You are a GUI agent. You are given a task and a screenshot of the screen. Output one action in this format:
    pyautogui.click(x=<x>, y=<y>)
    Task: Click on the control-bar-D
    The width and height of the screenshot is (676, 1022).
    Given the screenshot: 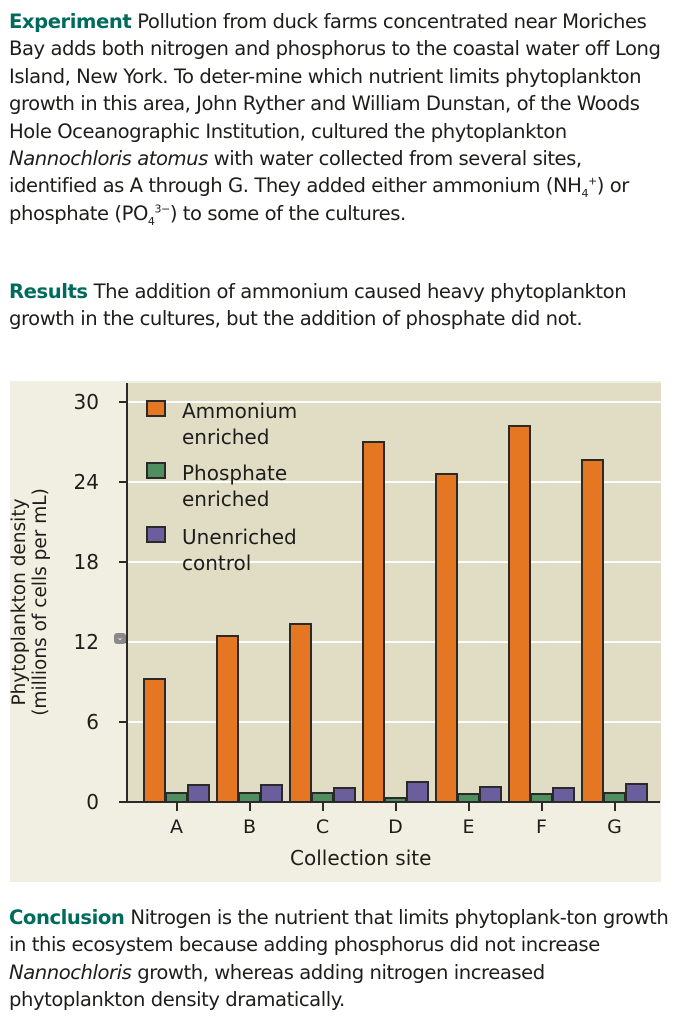 What is the action you would take?
    pyautogui.click(x=417, y=791)
    